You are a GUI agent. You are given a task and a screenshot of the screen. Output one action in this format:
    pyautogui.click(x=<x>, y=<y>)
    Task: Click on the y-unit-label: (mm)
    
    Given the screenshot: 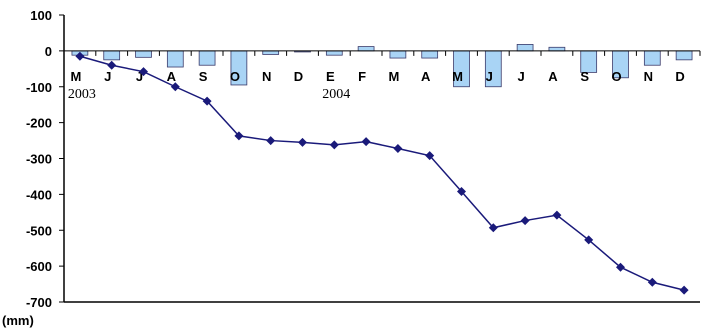 What is the action you would take?
    pyautogui.click(x=18, y=320)
    